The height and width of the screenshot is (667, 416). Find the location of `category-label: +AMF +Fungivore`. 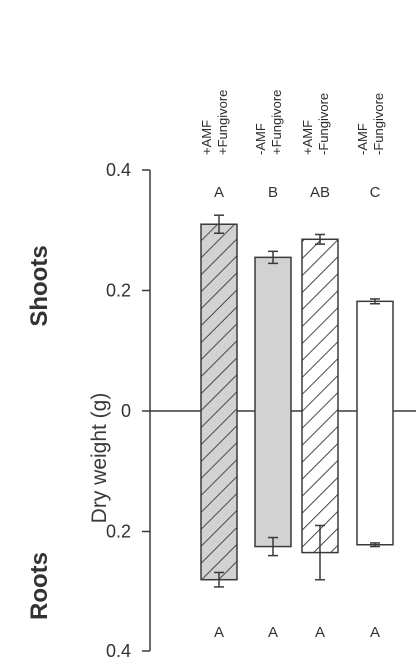

category-label: +AMF +Fungivore is located at coordinates (214, 122).